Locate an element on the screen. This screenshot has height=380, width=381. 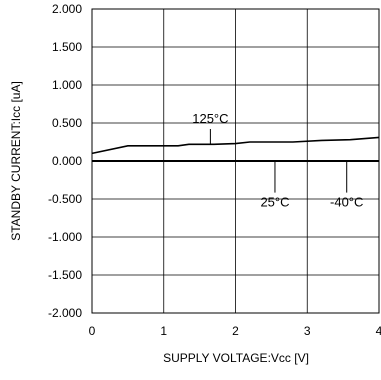
series-lines is located at coordinates (235, 149).